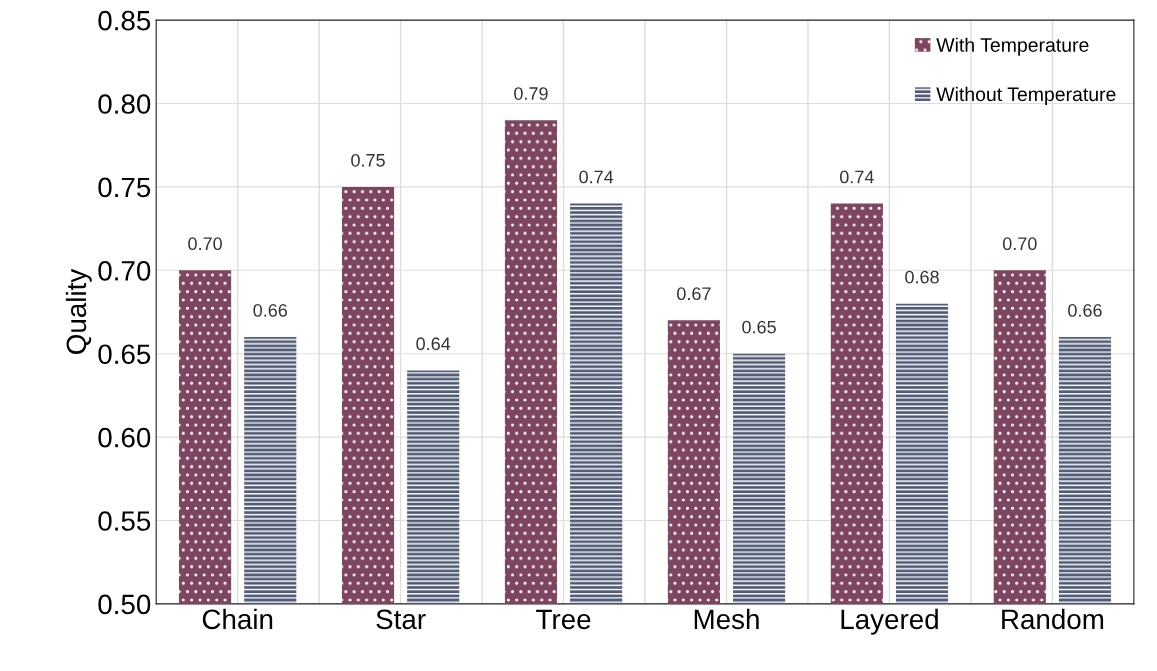  I want to click on x-tick-label: Chain, so click(237, 619).